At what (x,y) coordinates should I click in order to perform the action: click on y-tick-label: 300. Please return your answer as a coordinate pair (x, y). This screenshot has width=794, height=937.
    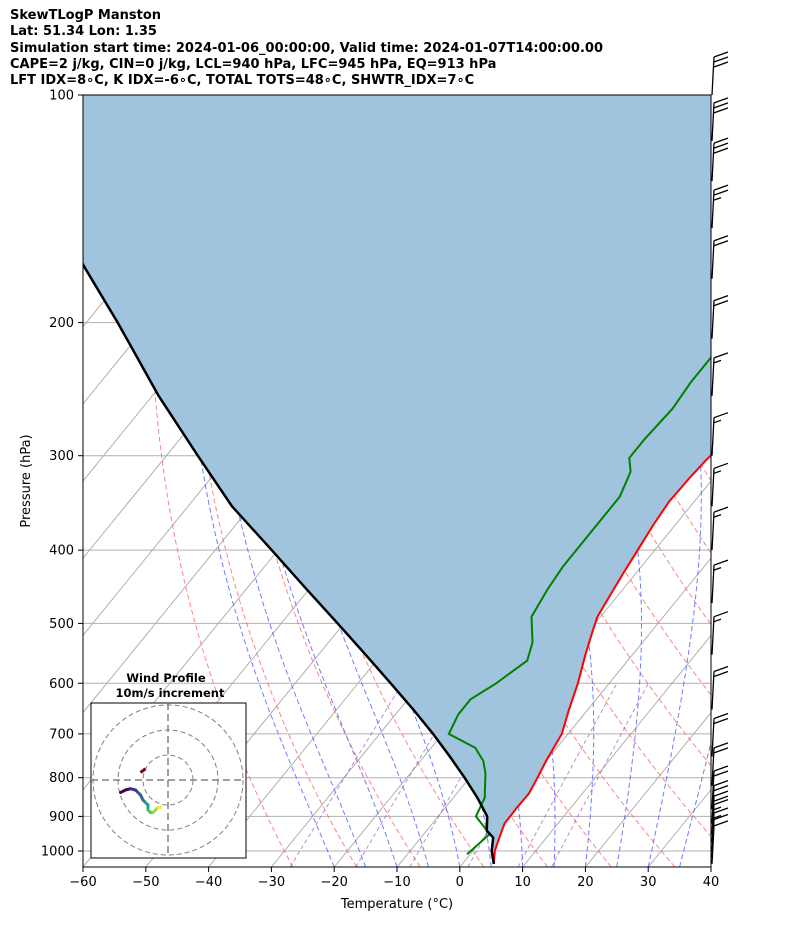
    Looking at the image, I should click on (61, 456).